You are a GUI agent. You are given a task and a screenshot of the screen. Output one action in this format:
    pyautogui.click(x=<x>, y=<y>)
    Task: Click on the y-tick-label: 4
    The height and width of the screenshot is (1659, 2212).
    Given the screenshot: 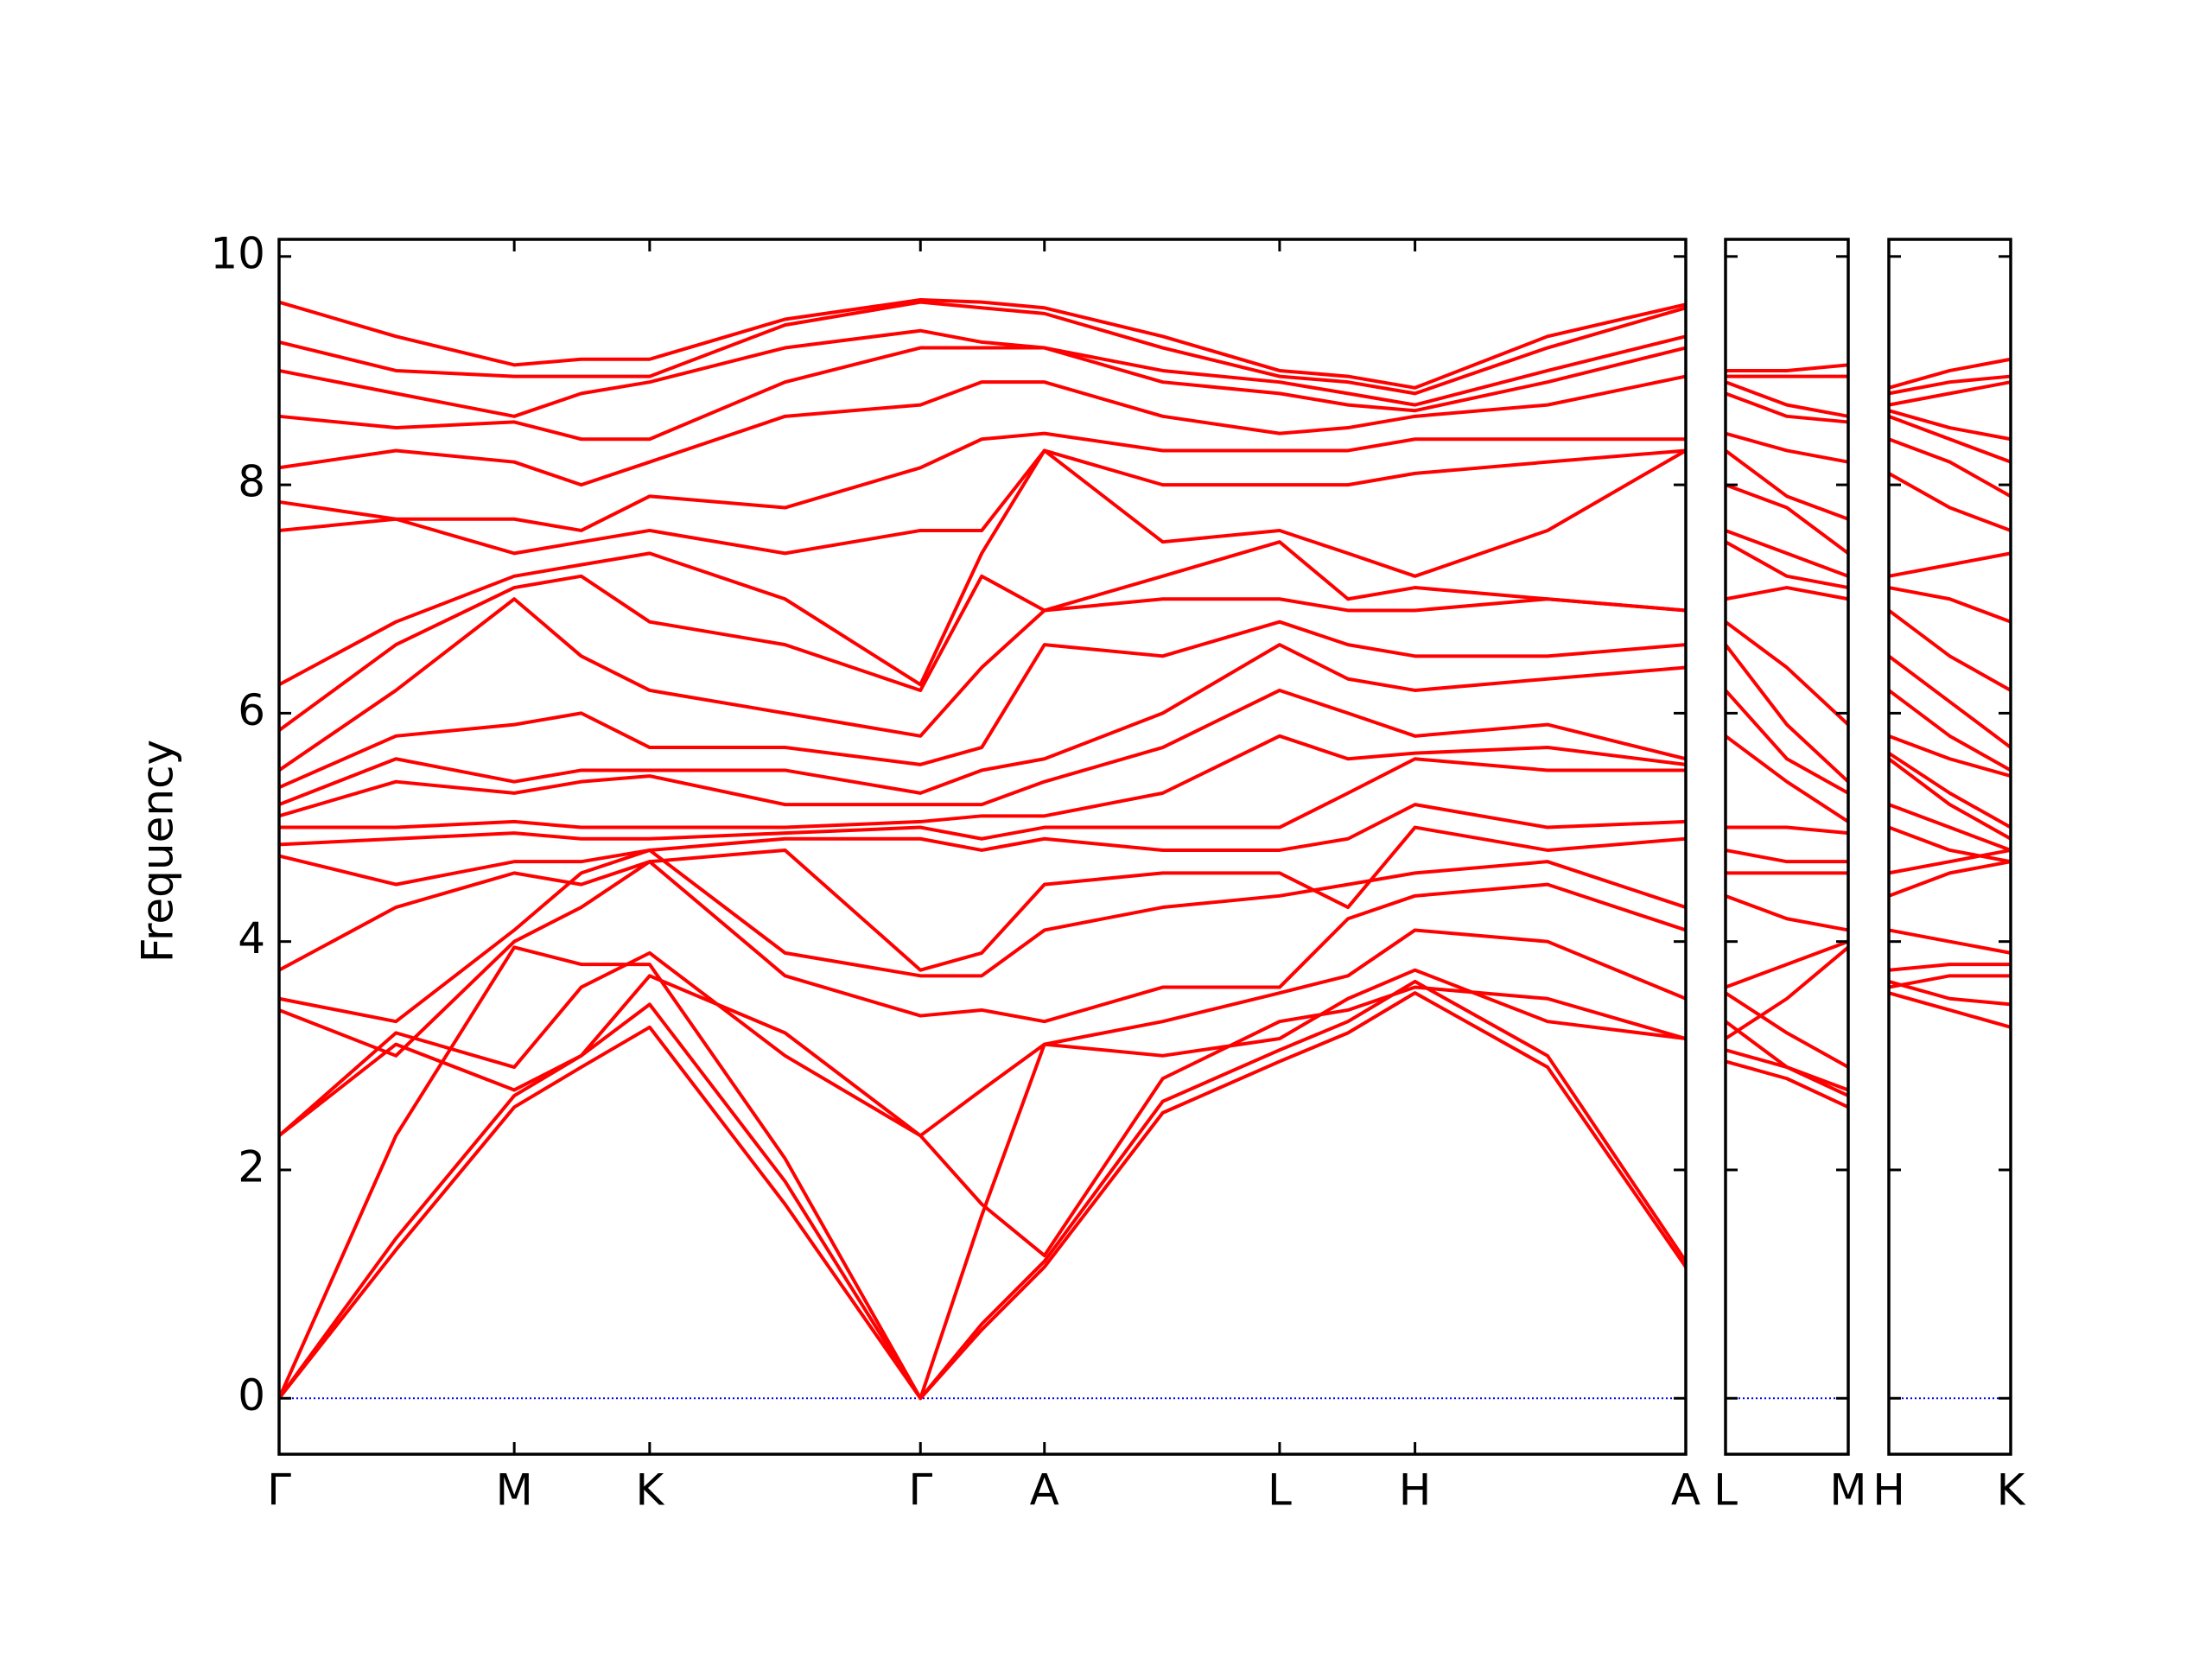 What is the action you would take?
    pyautogui.click(x=251, y=938)
    